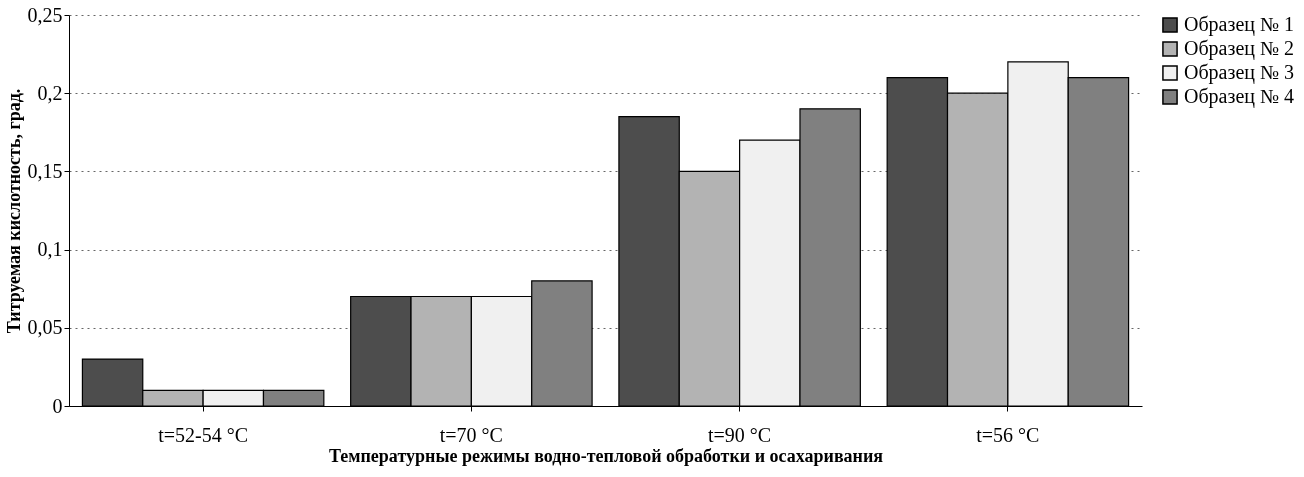  Describe the element at coordinates (13, 211) in the screenshot. I see `y-axis-title: Титруемая кислотность, град.` at that location.